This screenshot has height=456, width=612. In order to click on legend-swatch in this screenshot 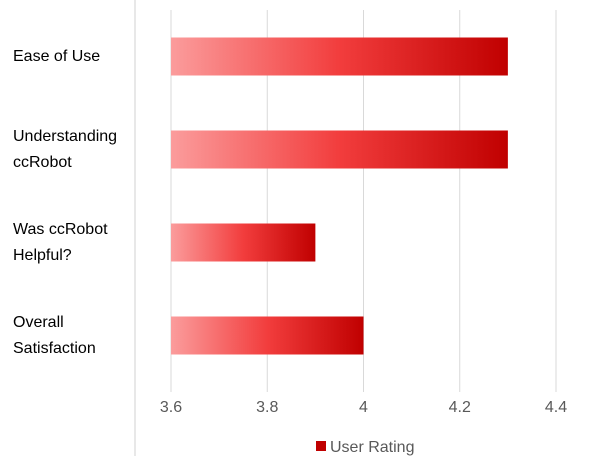, I will do `click(321, 446)`.